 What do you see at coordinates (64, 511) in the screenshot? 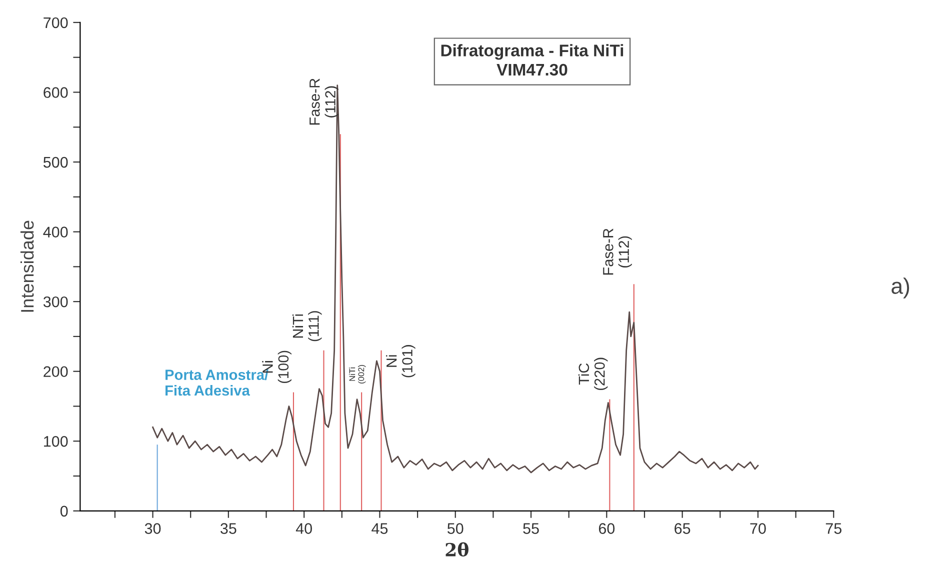
I see `y-tick-label: 0` at bounding box center [64, 511].